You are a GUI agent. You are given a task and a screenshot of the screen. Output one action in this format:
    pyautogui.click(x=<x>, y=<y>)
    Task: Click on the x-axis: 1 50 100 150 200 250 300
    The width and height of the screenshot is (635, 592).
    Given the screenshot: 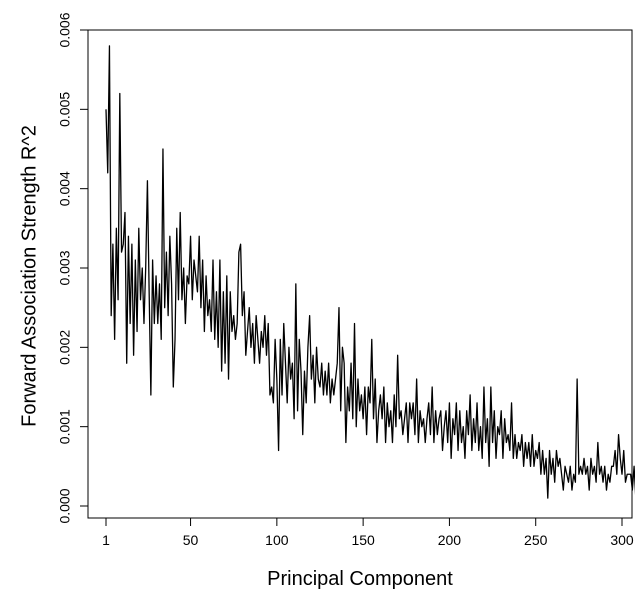 What is the action you would take?
    pyautogui.click(x=368, y=533)
    